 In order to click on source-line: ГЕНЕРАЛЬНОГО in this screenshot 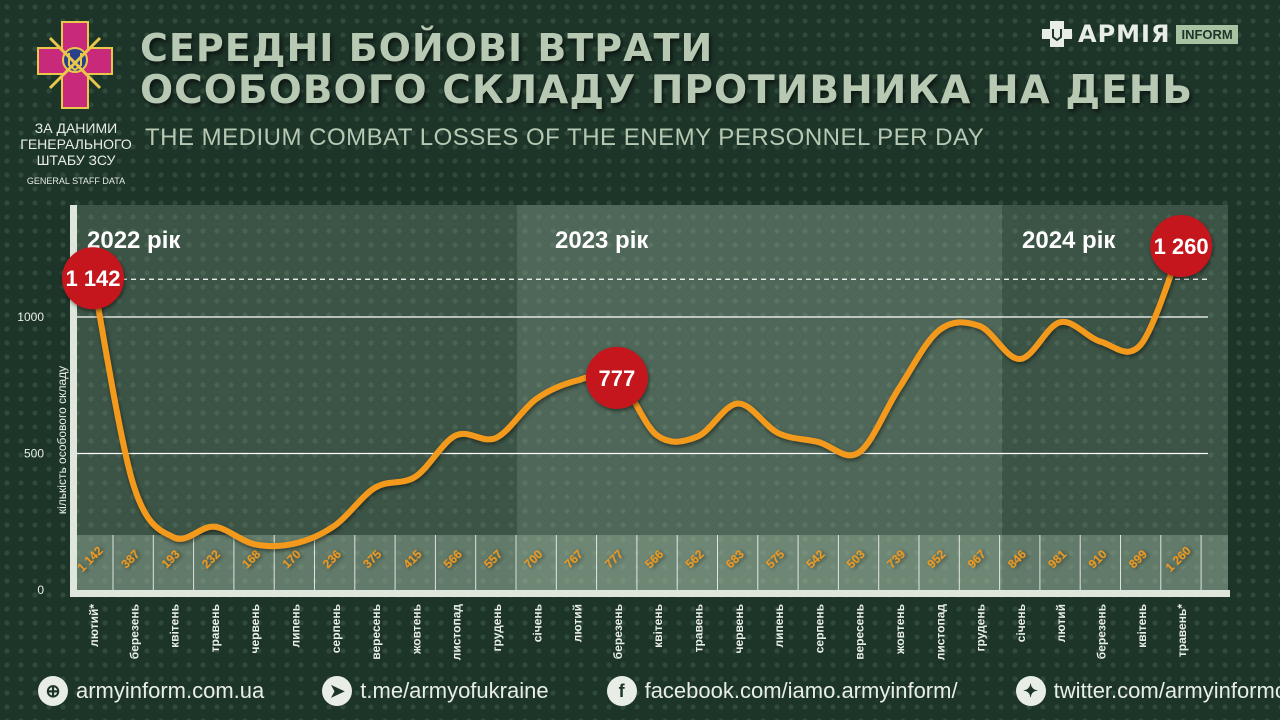, I will do `click(76, 144)`.